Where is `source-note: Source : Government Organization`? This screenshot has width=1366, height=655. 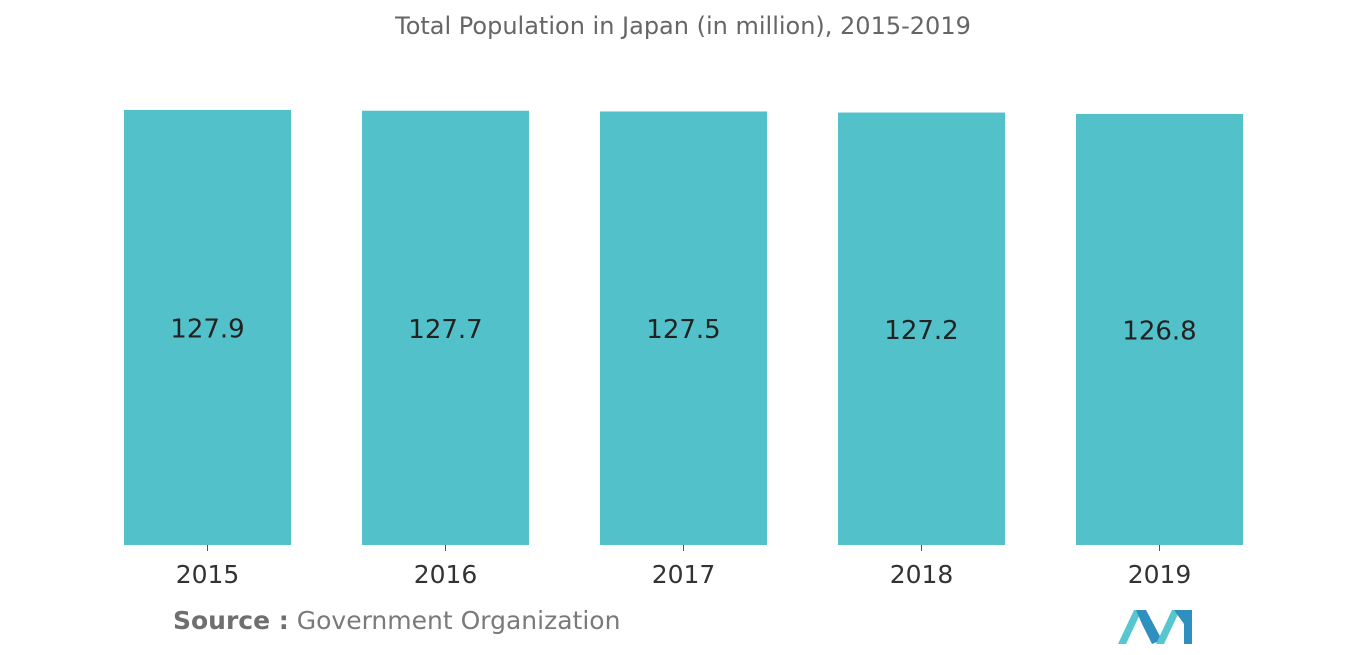
source-note: Source : Government Organization is located at coordinates (396, 620).